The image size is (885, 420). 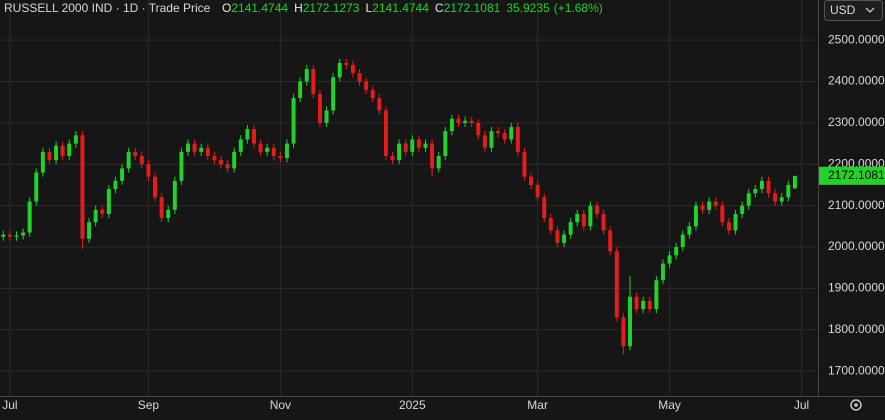 I want to click on settings-button, so click(x=856, y=405).